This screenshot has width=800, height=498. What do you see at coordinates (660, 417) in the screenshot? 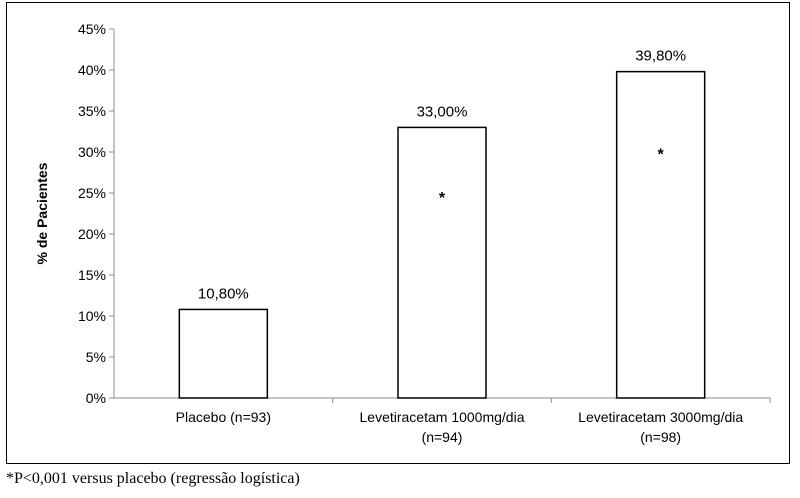
I see `category-label: Levetiracetam 3000mg/dia` at bounding box center [660, 417].